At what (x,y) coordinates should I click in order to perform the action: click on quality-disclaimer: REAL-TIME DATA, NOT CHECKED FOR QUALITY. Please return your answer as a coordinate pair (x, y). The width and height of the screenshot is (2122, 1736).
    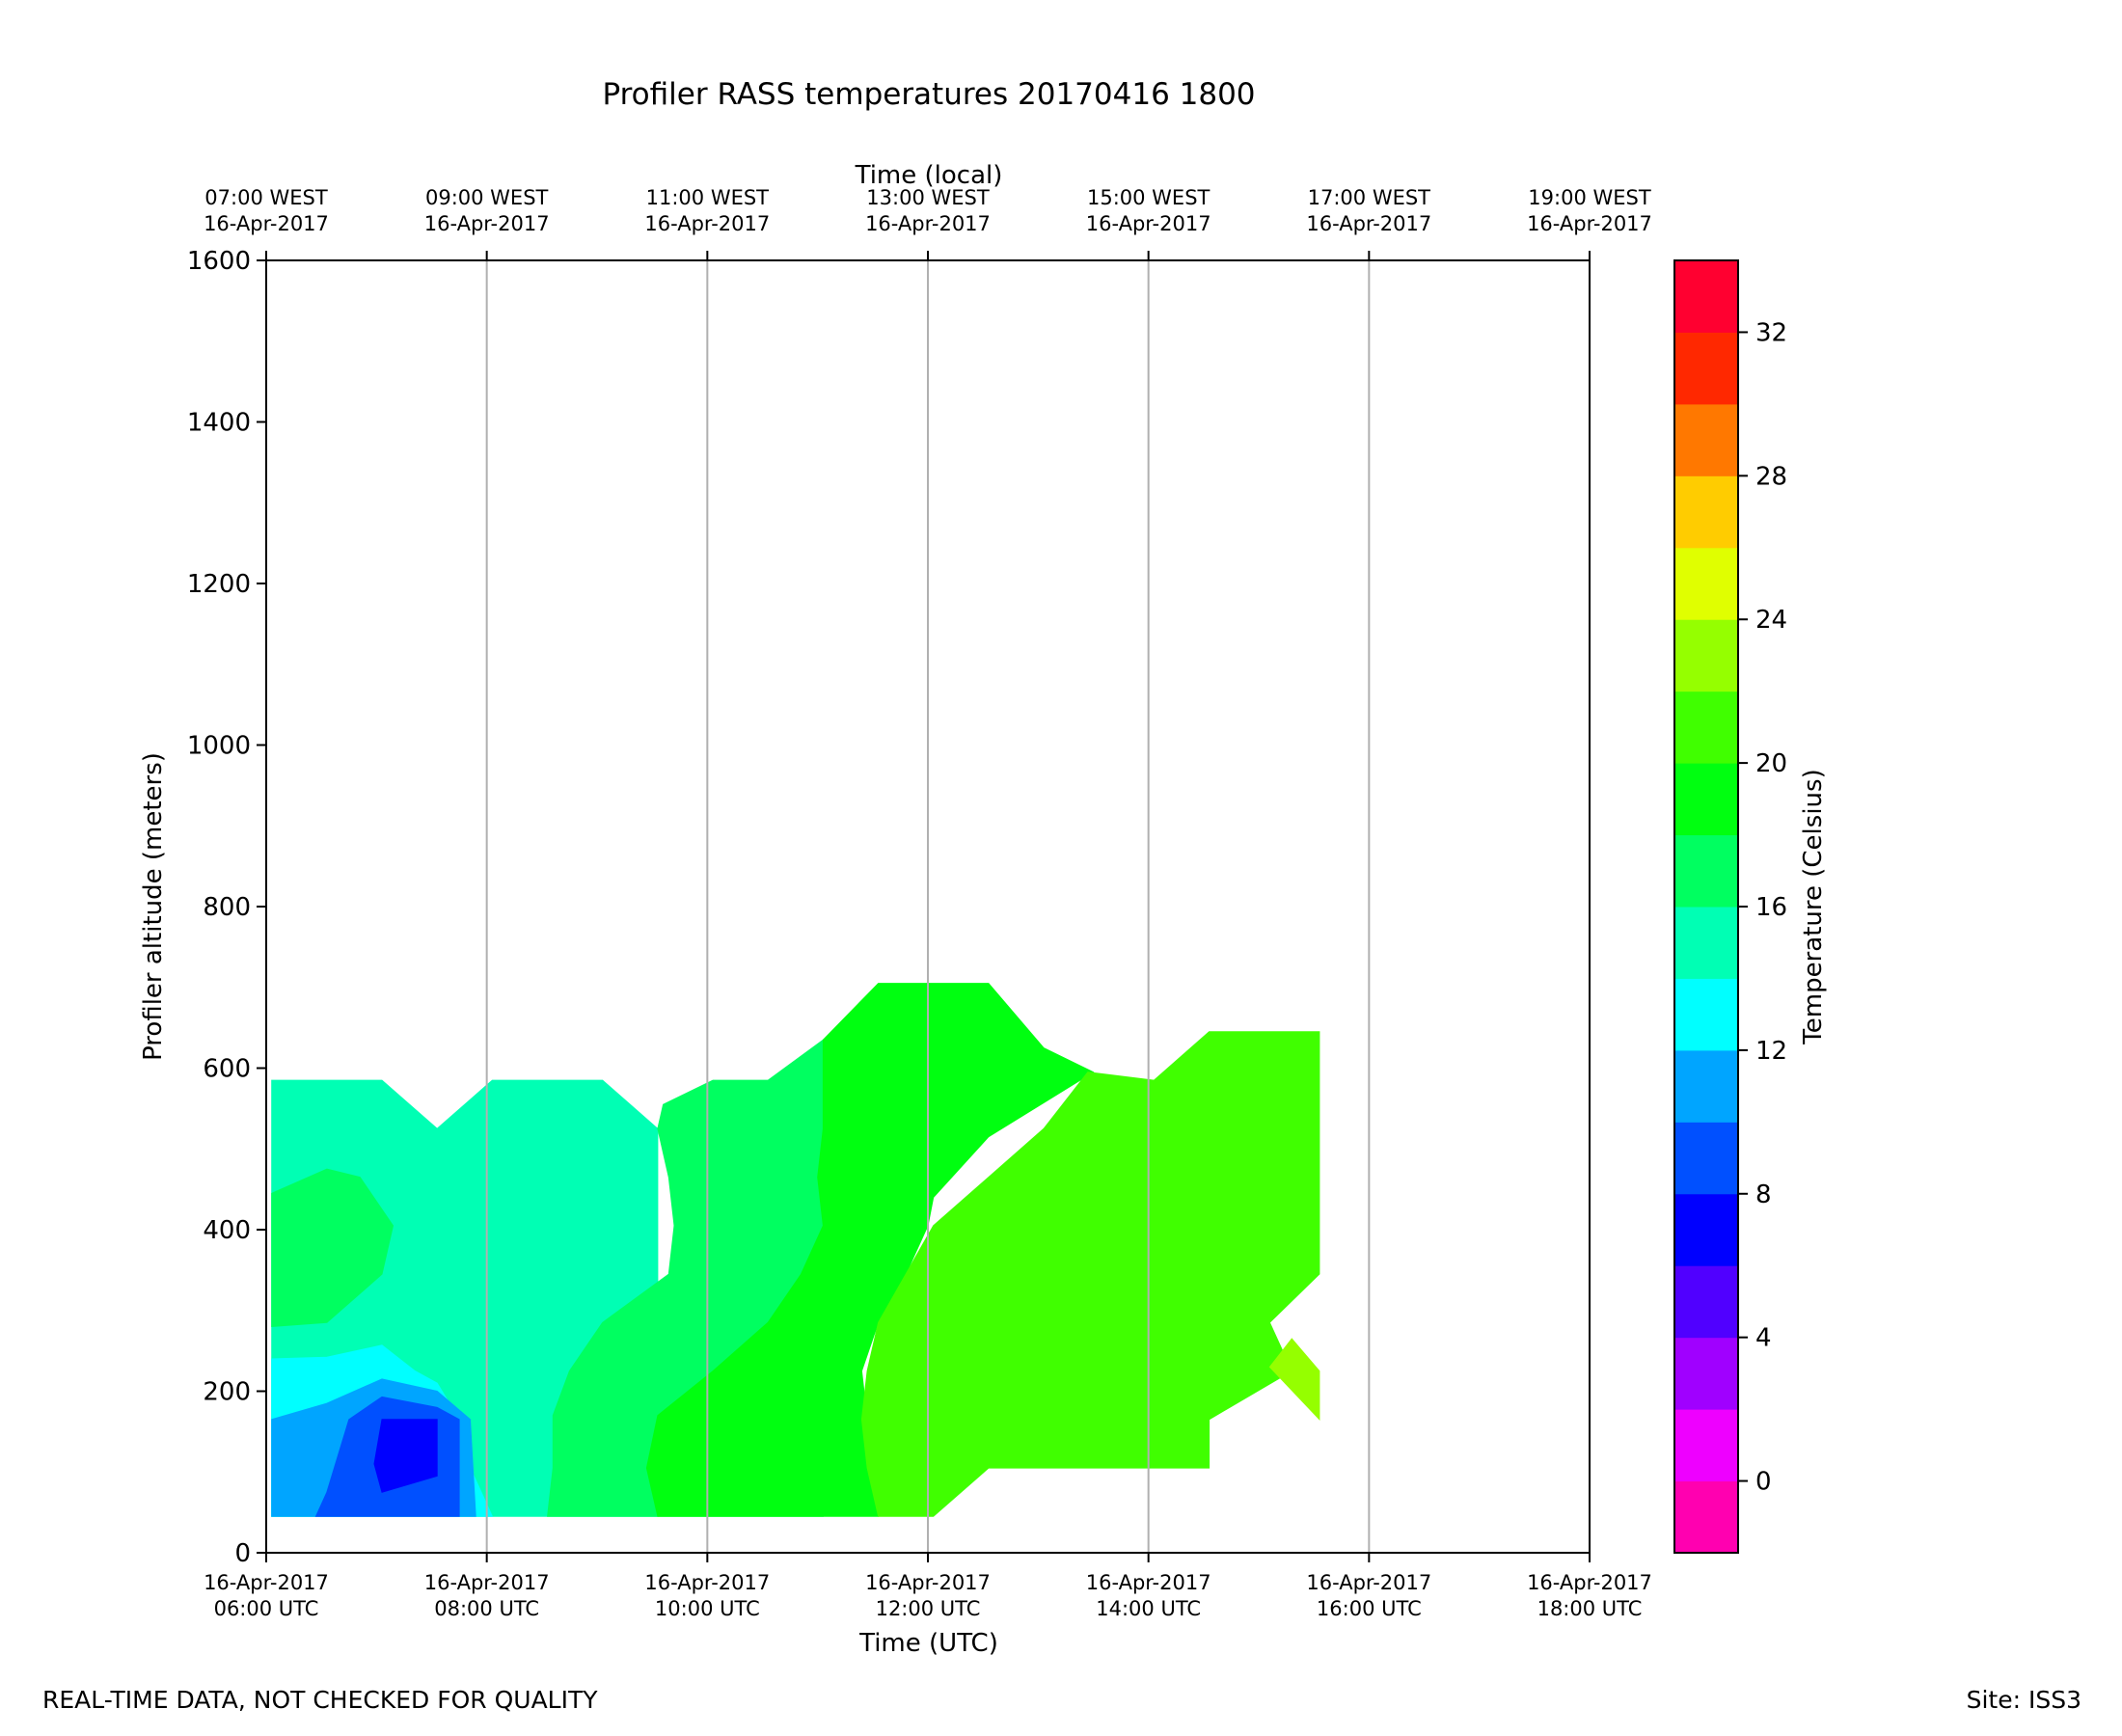
    Looking at the image, I should click on (320, 1700).